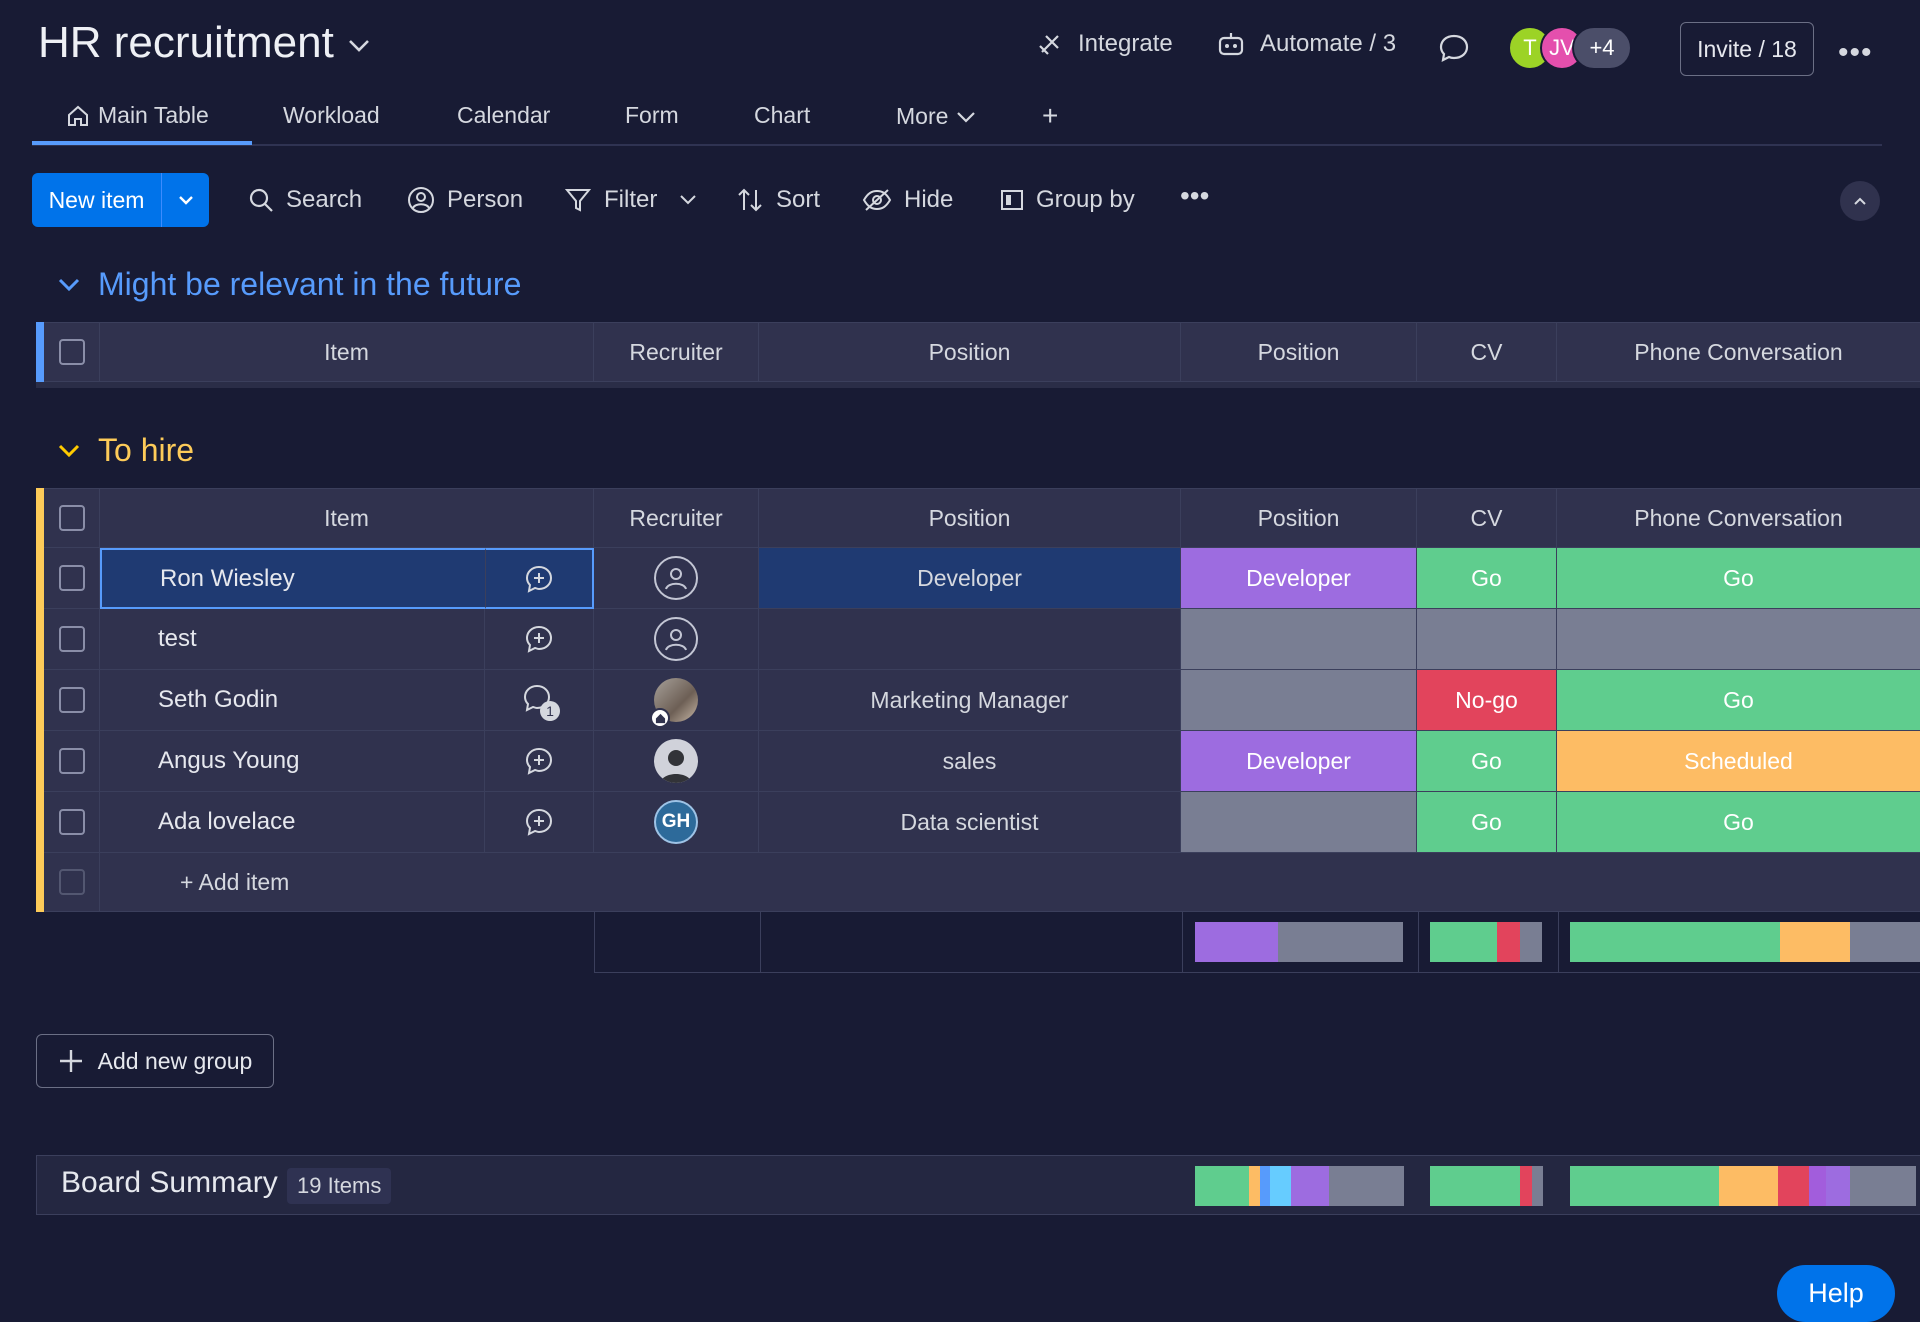 This screenshot has width=1920, height=1322. What do you see at coordinates (503, 115) in the screenshot?
I see `tab-calendar: Calendar` at bounding box center [503, 115].